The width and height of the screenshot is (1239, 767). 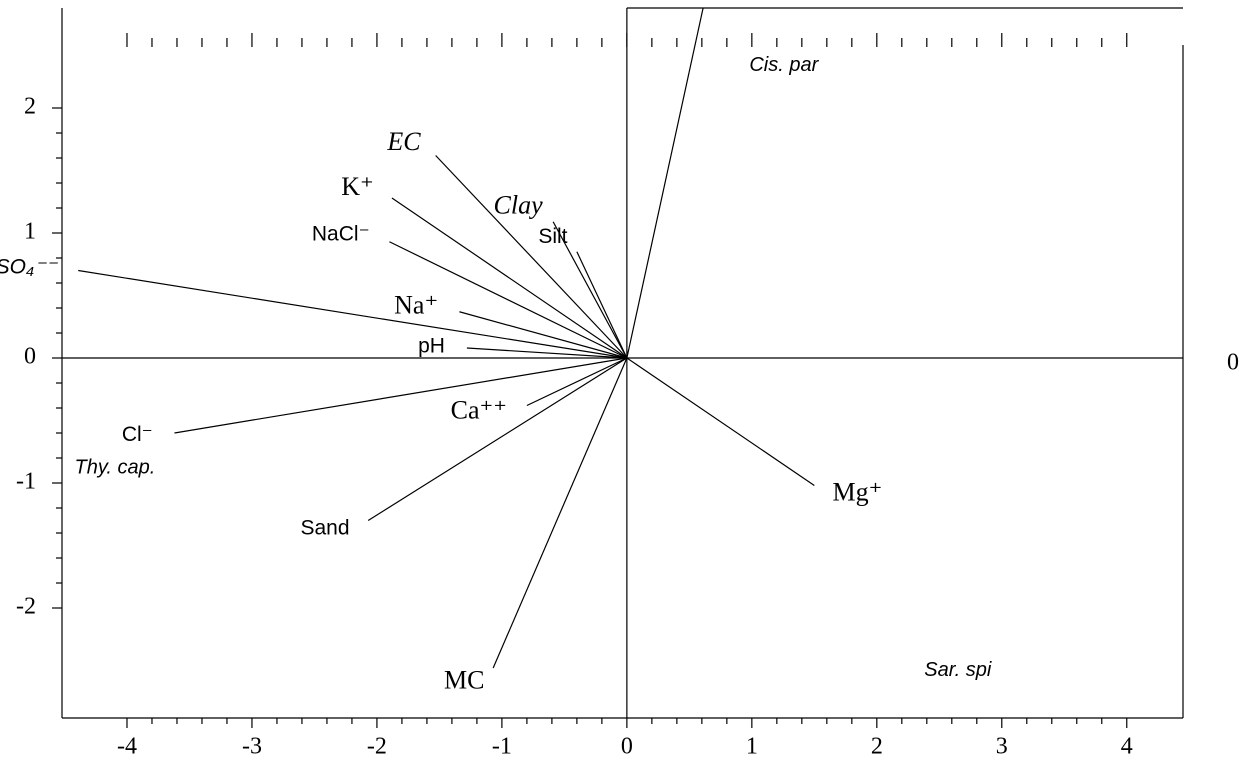 I want to click on x-tick-label: -3, so click(x=252, y=747).